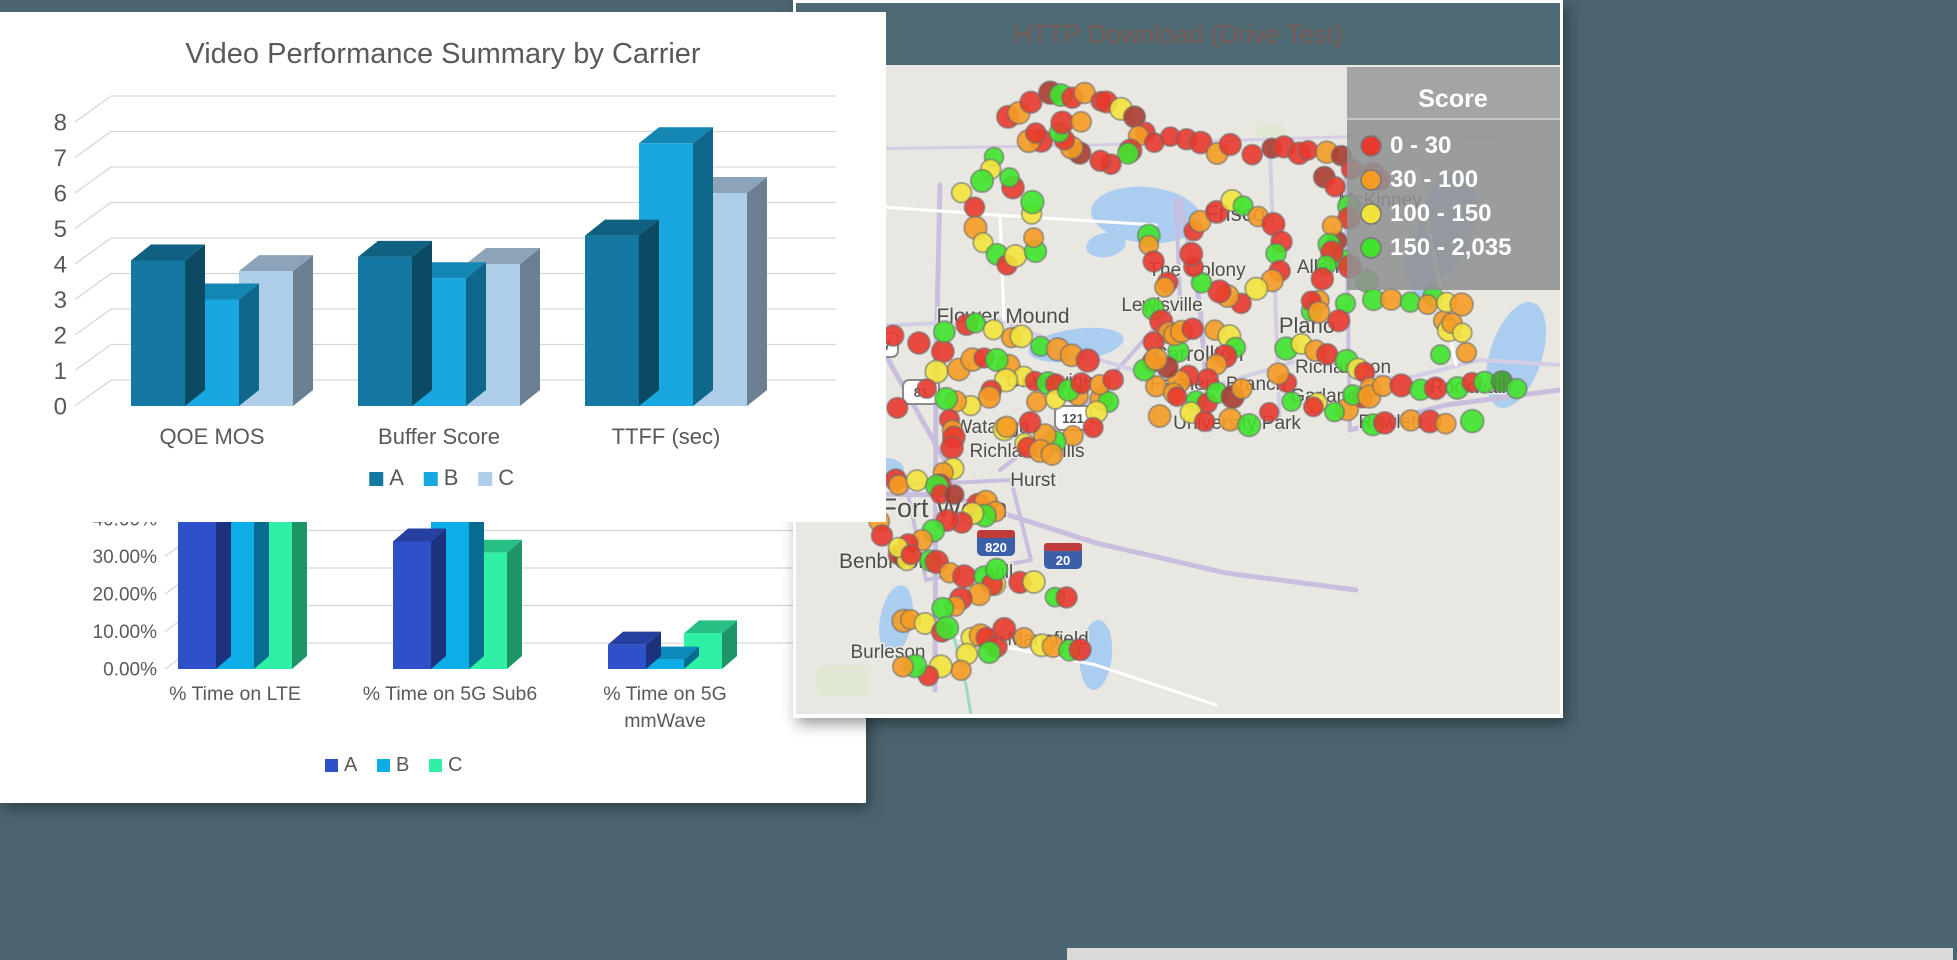  I want to click on svg-text: % Time on 5G Sub6, so click(450, 694).